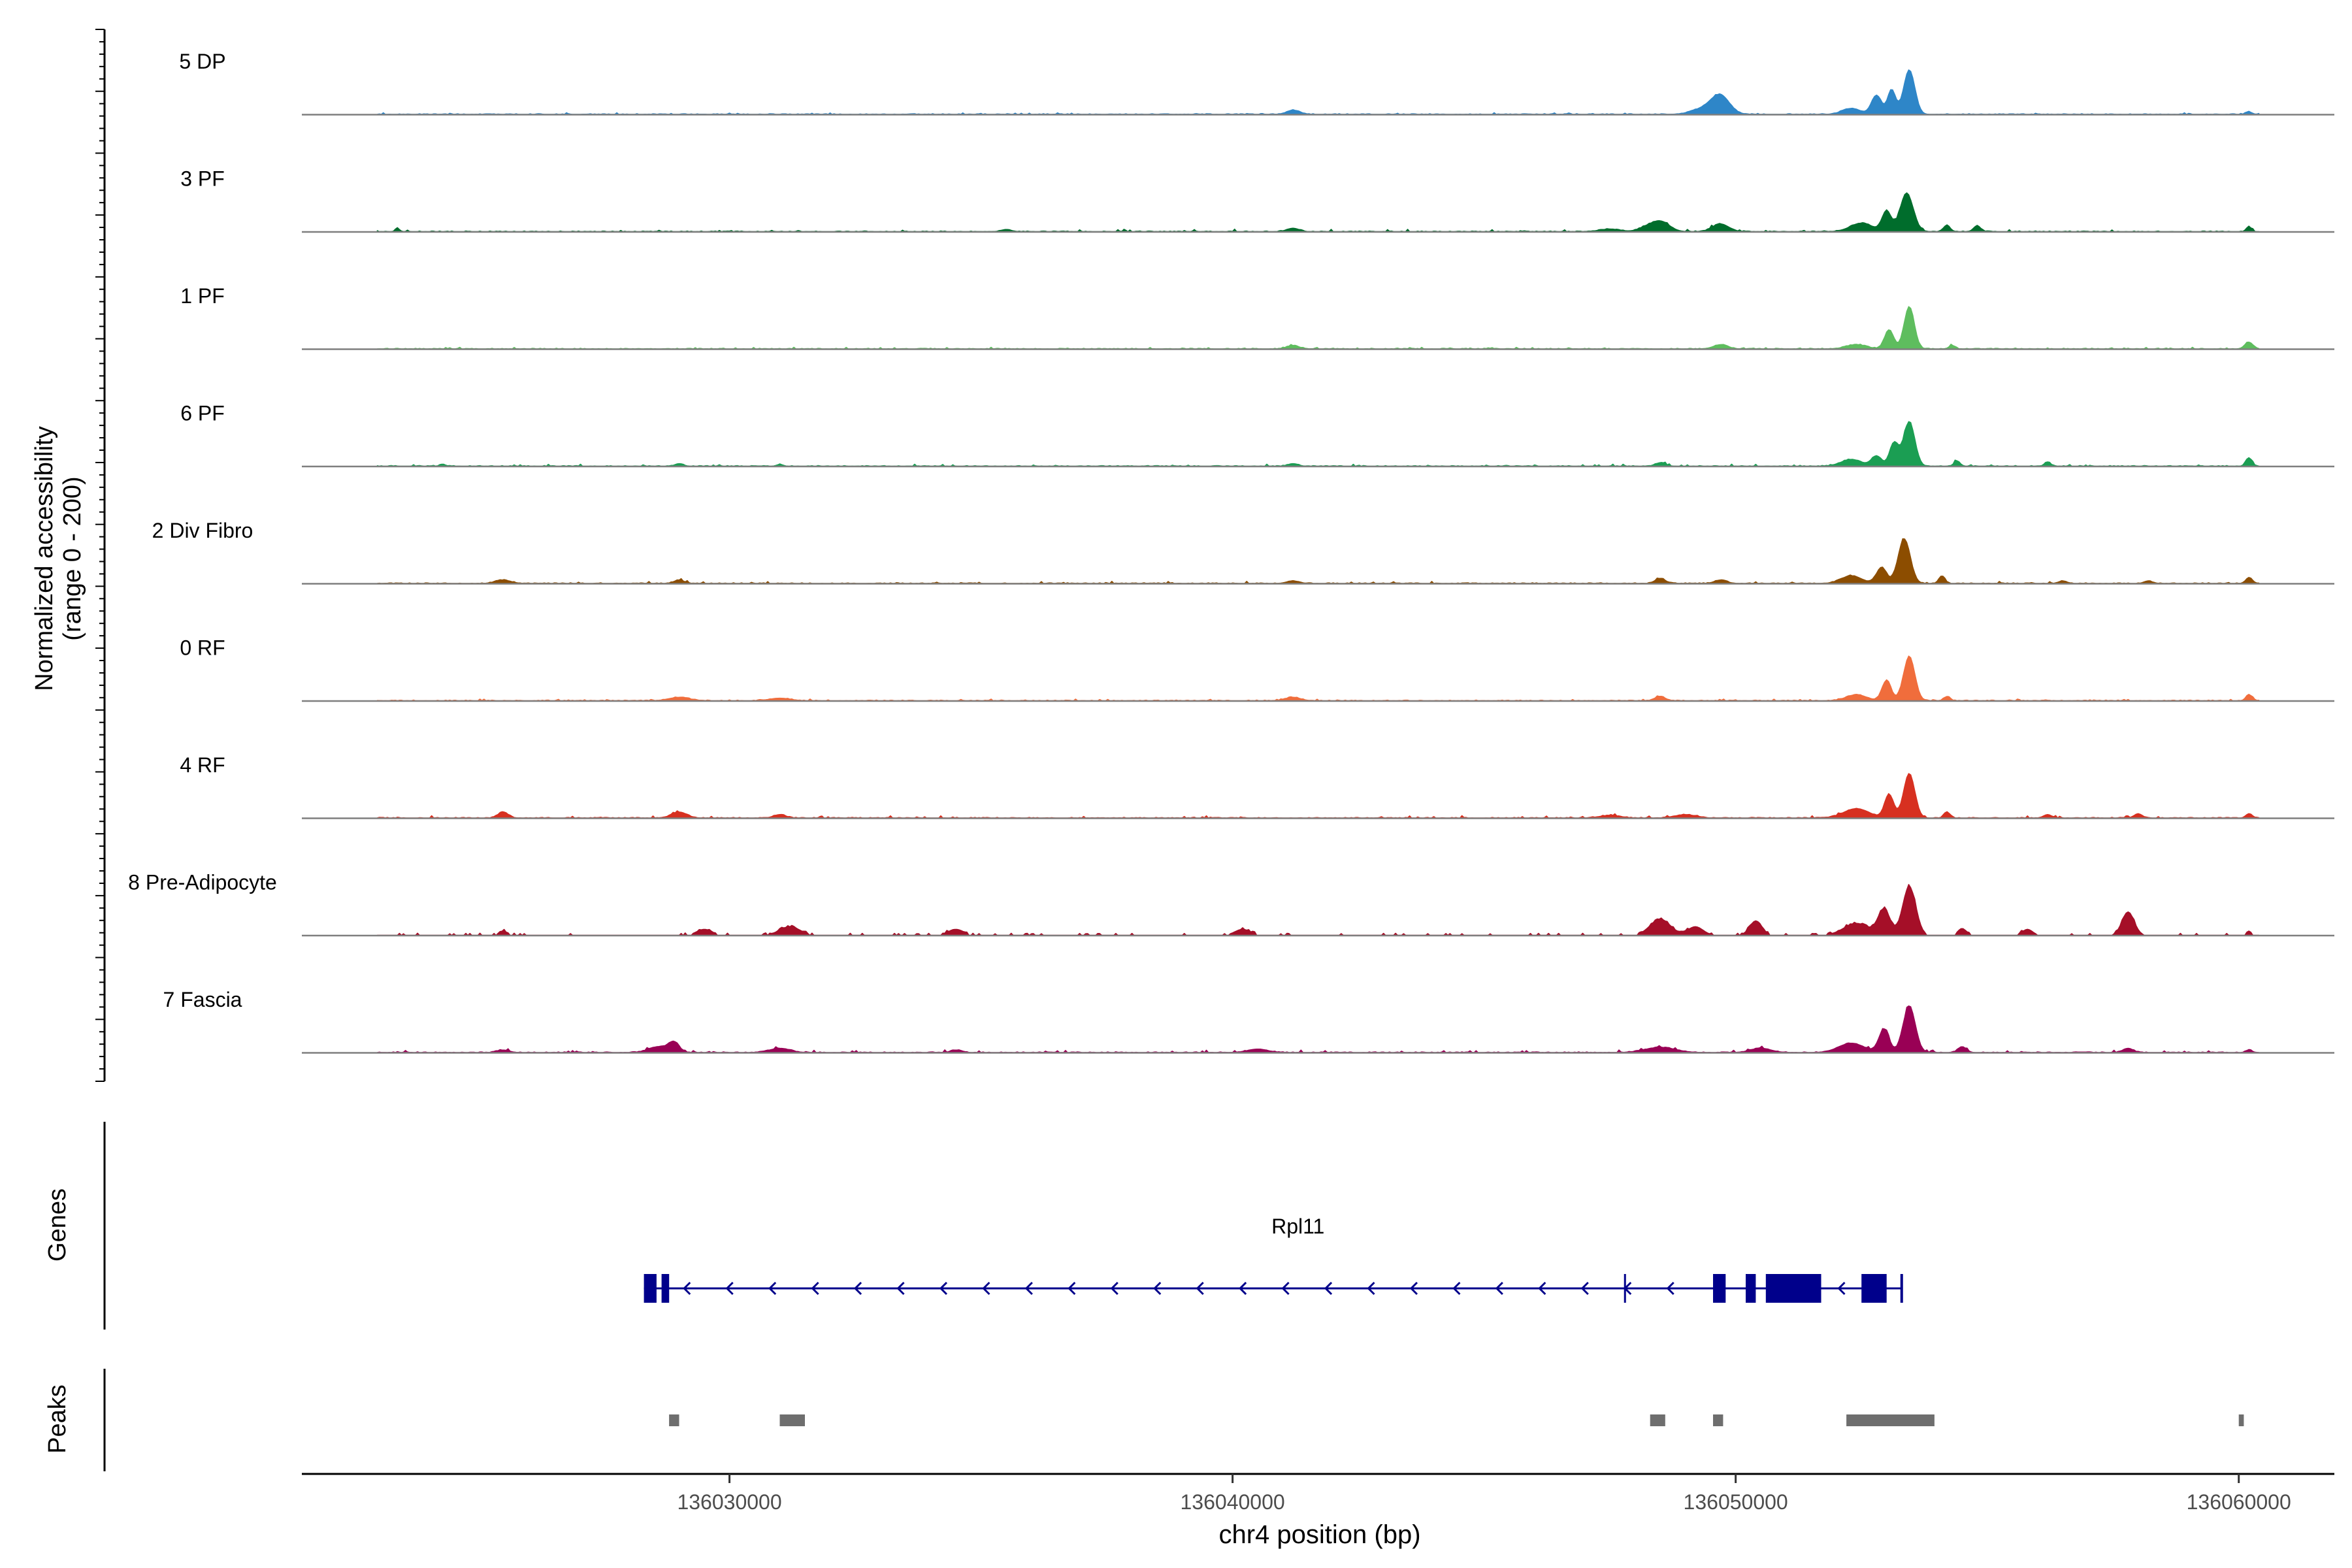 The width and height of the screenshot is (2352, 1568). I want to click on y-axis, so click(100, 555).